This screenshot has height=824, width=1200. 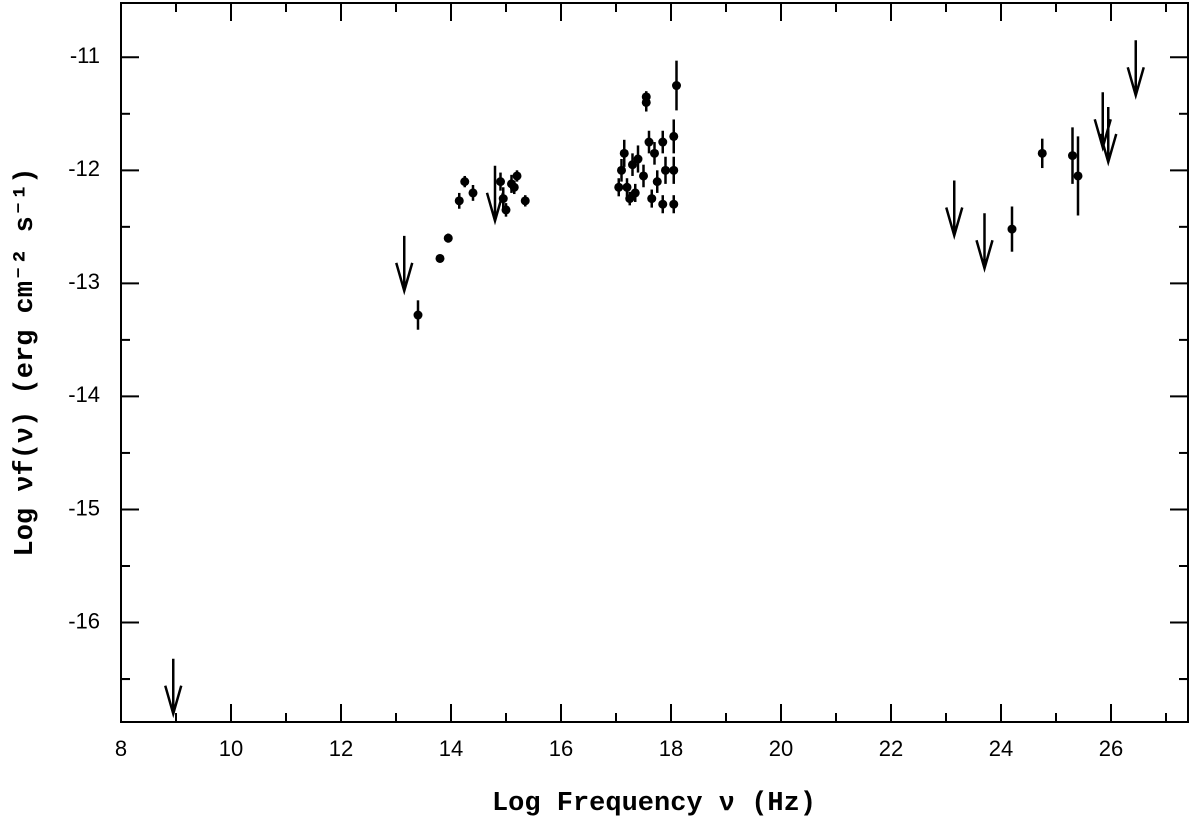 What do you see at coordinates (561, 748) in the screenshot?
I see `x-tick-label: 16` at bounding box center [561, 748].